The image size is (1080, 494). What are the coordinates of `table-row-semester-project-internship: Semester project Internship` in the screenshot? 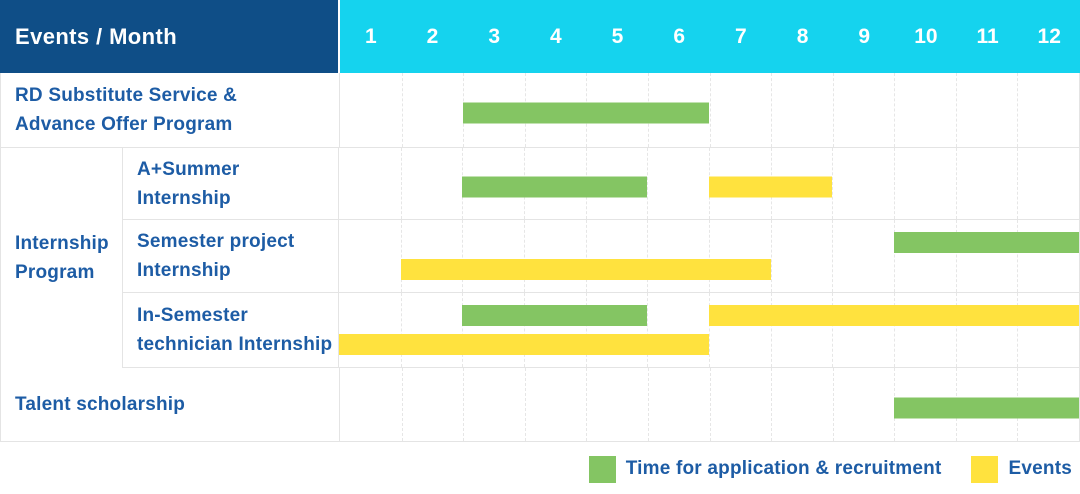 It's located at (601, 256).